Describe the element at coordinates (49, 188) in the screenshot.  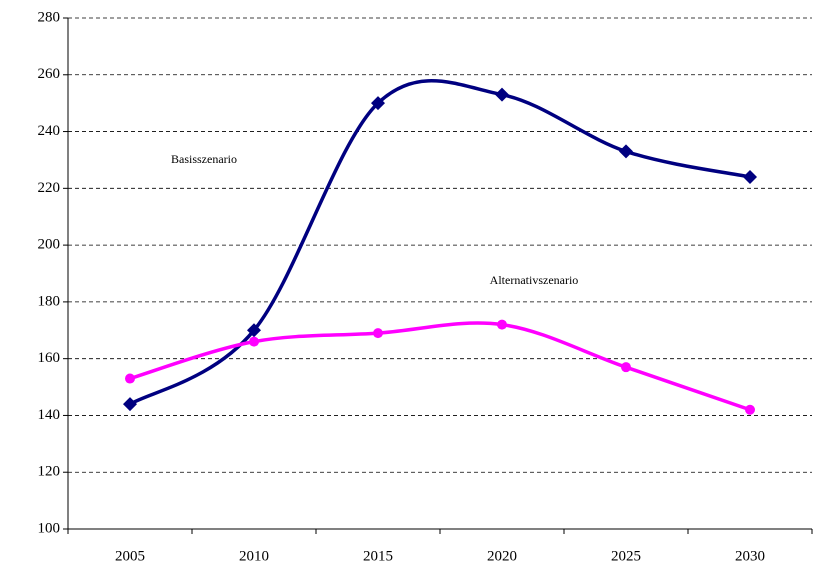
I see `y-tick-label: 220` at that location.